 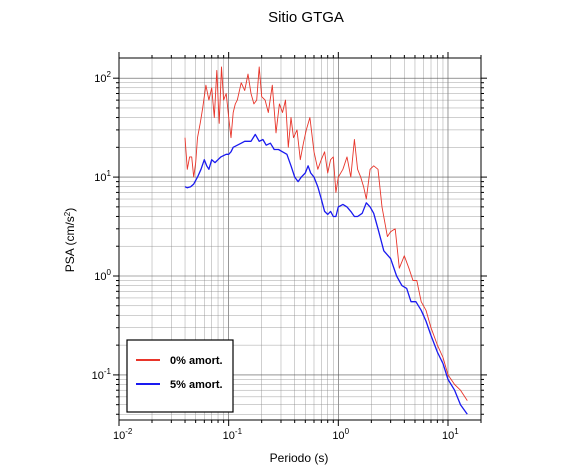 What do you see at coordinates (129, 431) in the screenshot?
I see `x-tick-exp: -2` at bounding box center [129, 431].